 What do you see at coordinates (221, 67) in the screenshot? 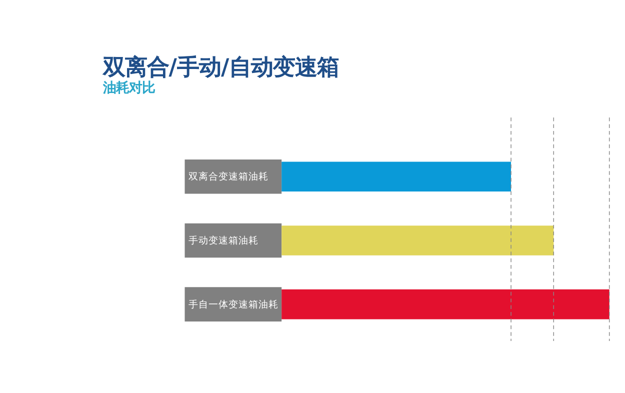
I see `chart-title: 双离合/手动/自动变速箱` at bounding box center [221, 67].